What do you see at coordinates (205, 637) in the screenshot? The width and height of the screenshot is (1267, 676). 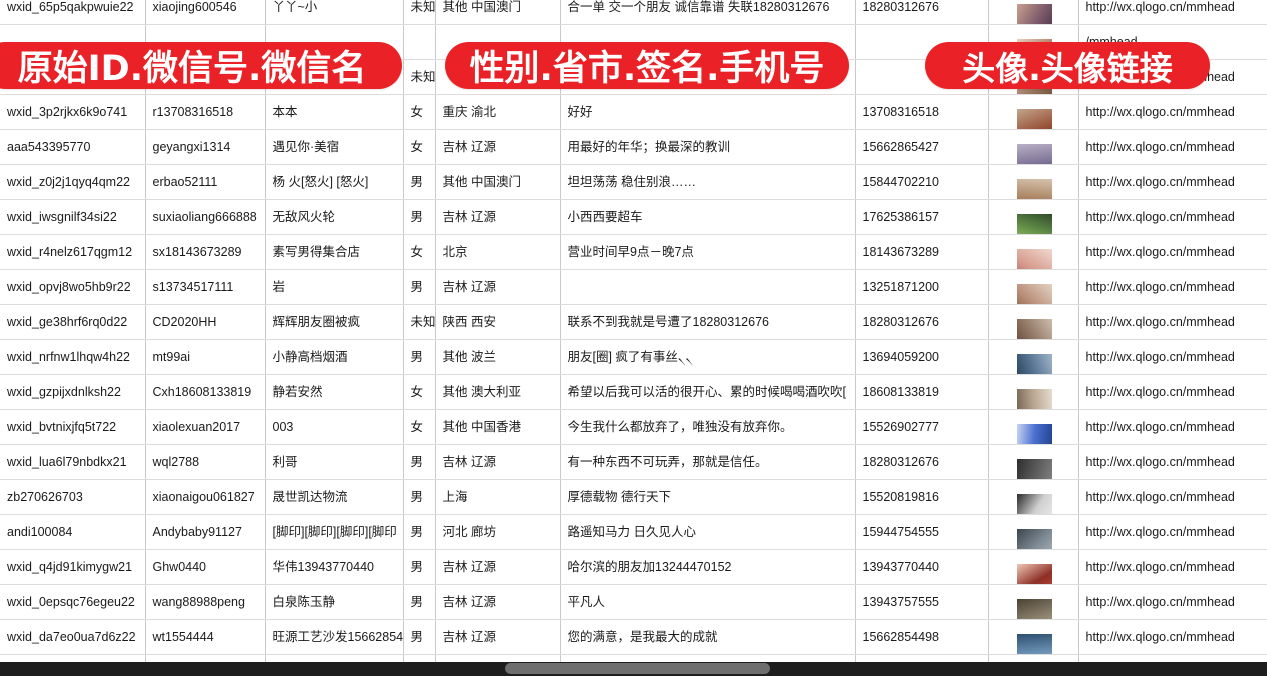 I see `cell-wxid: wt1554444` at bounding box center [205, 637].